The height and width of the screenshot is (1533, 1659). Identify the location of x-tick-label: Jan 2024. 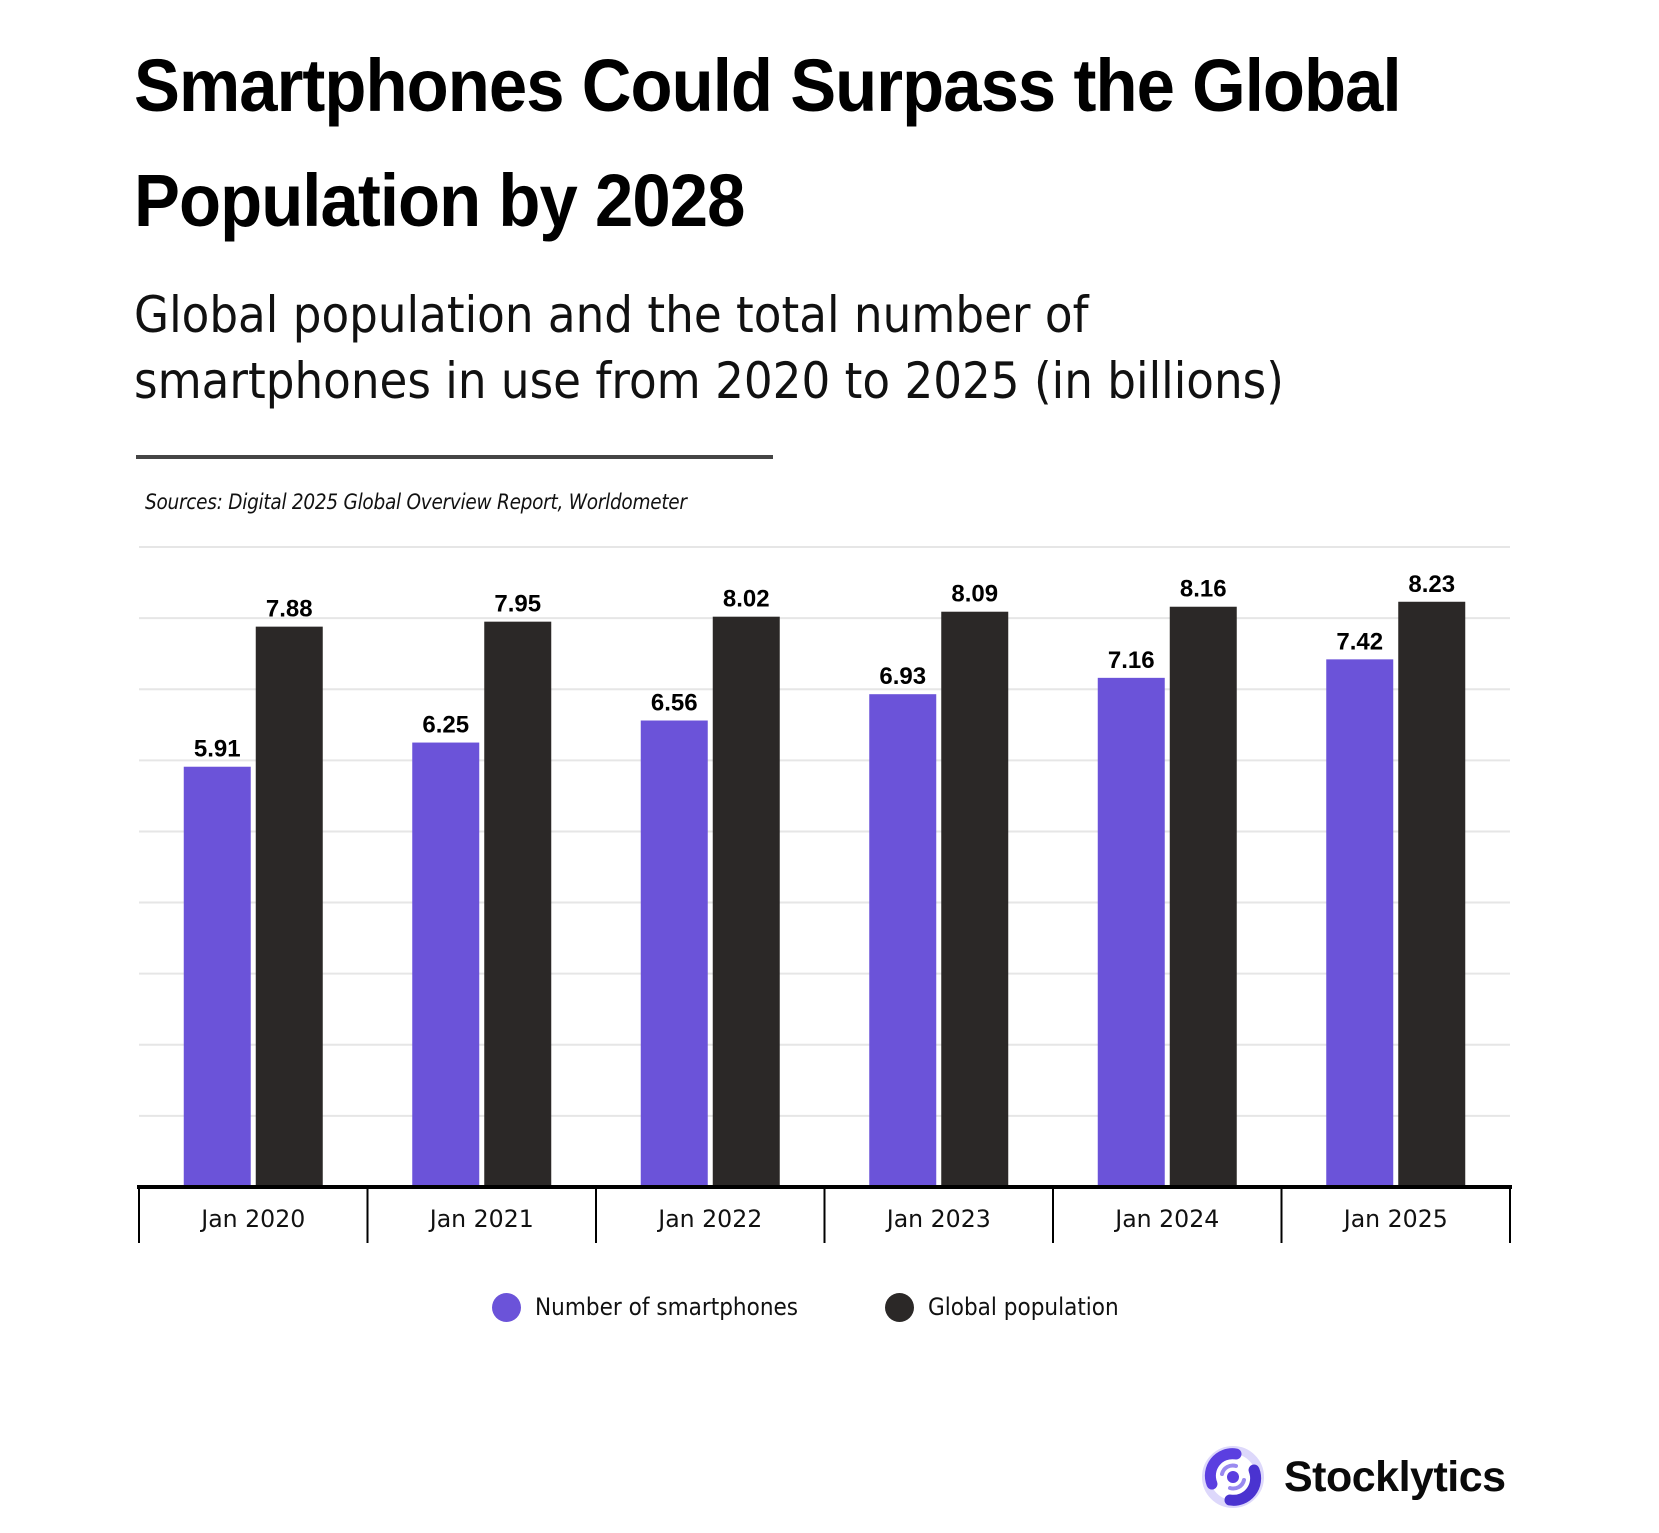
(1166, 1219).